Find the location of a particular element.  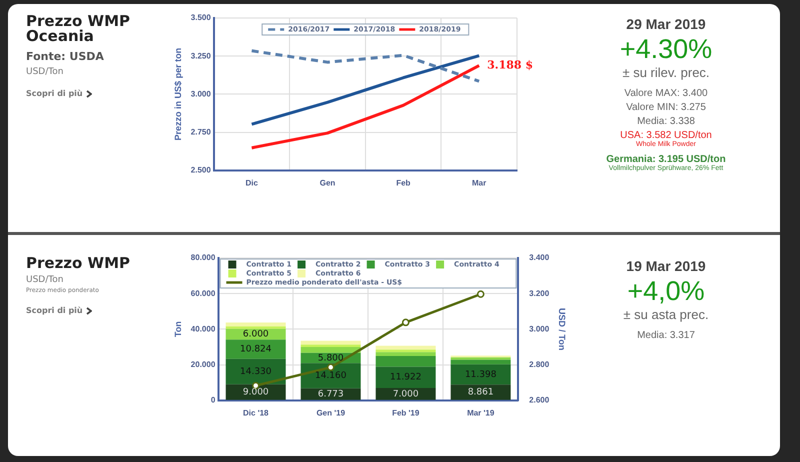

text: USA: 3.582 USD/ton is located at coordinates (666, 135).